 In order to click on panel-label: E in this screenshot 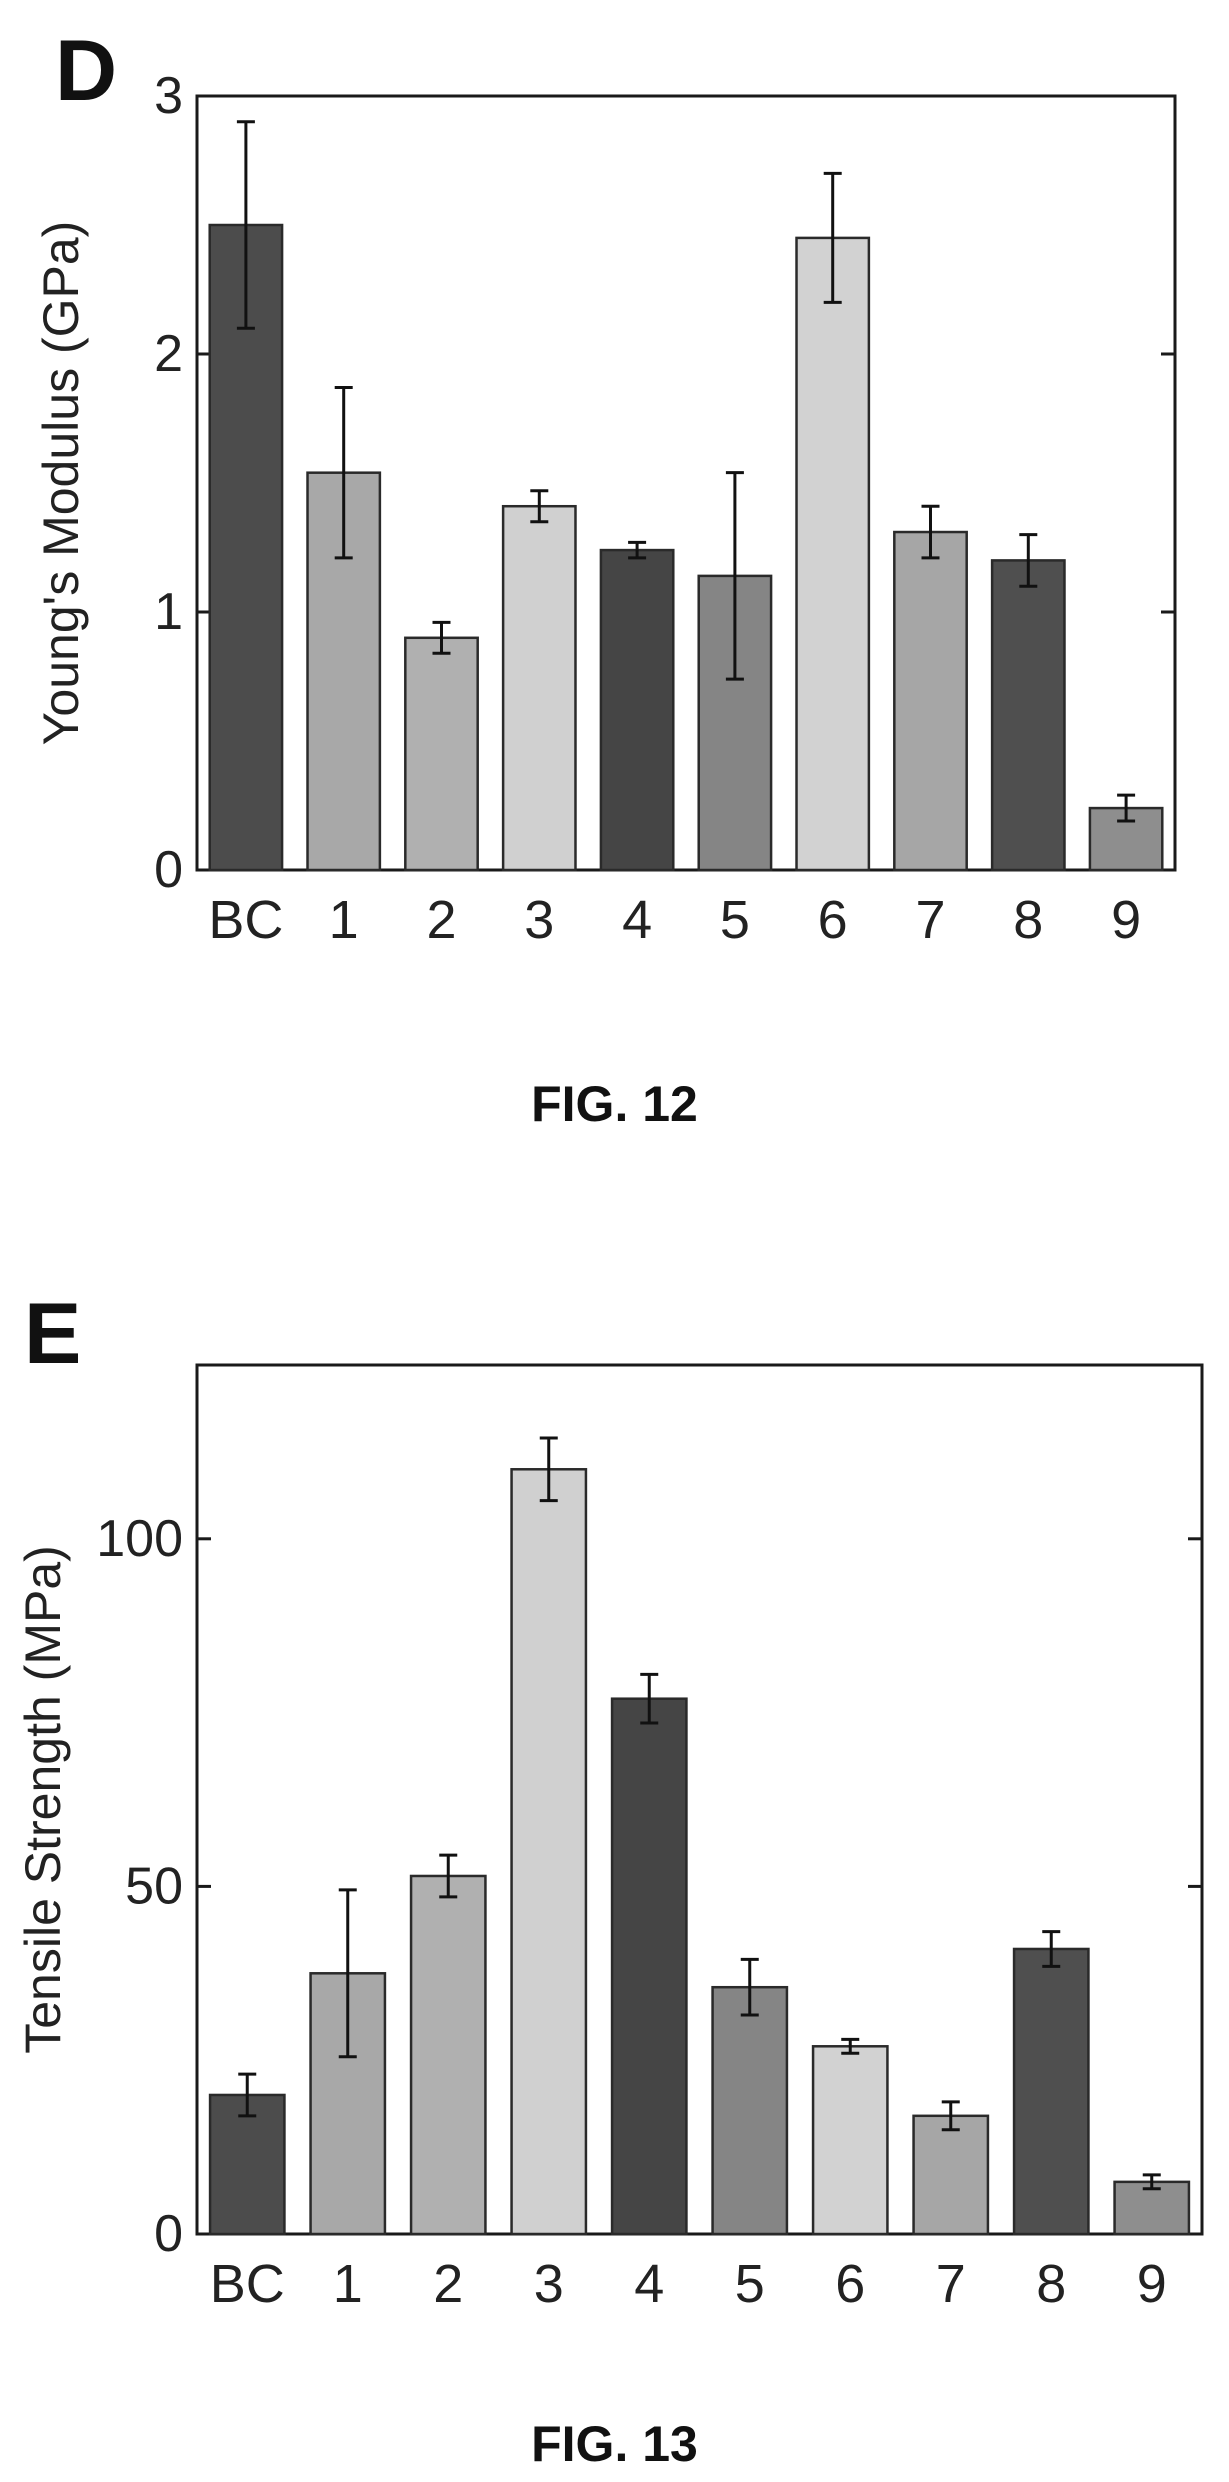, I will do `click(52, 1334)`.